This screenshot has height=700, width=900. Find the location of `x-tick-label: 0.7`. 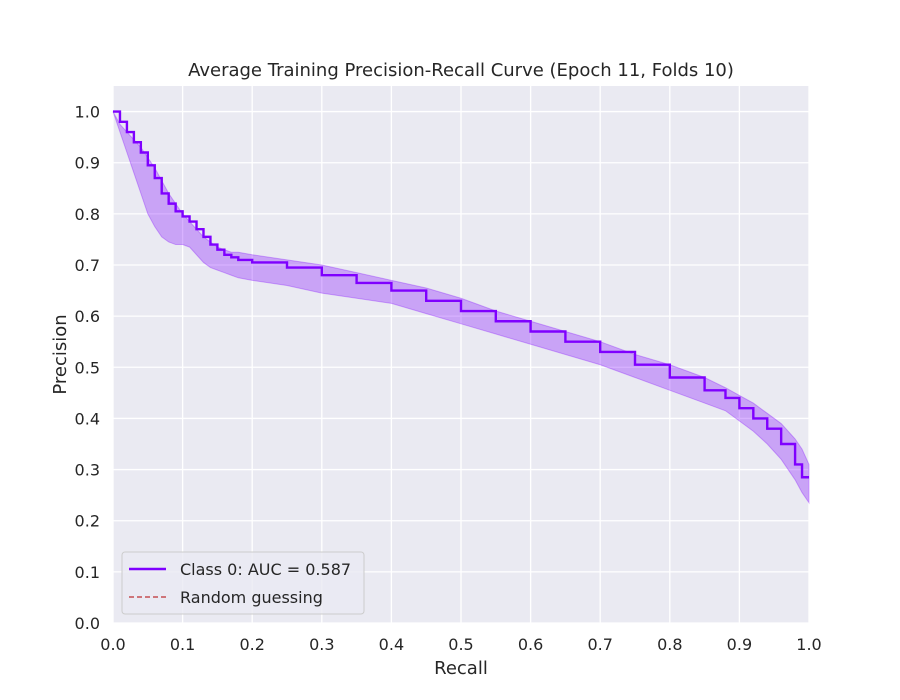

x-tick-label: 0.7 is located at coordinates (599, 644).